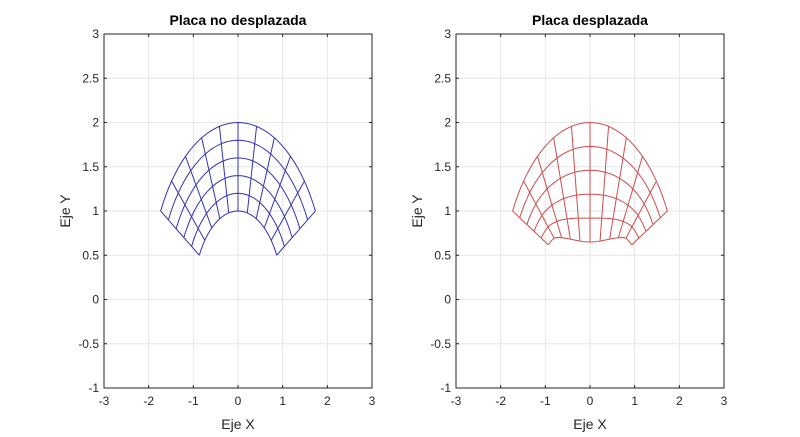 This screenshot has height=437, width=800. What do you see at coordinates (590, 20) in the screenshot?
I see `chart-title: Placa desplazada` at bounding box center [590, 20].